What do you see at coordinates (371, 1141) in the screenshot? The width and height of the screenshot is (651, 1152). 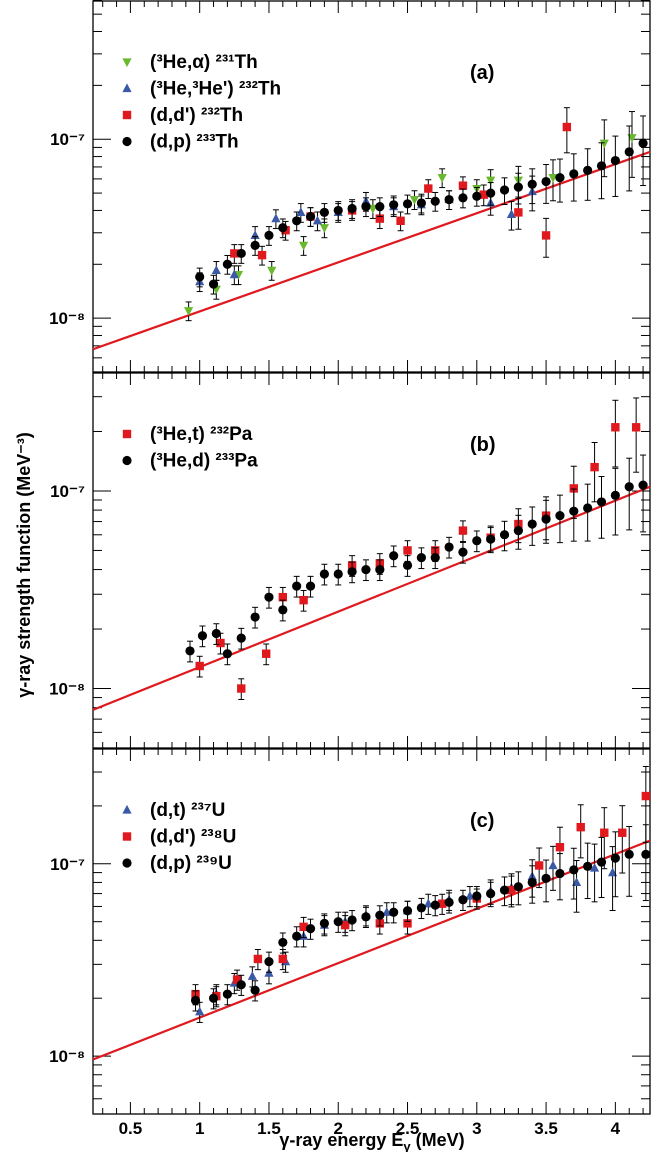 I see `x-axis-title: γ-ray energy Eγ (MeV)` at bounding box center [371, 1141].